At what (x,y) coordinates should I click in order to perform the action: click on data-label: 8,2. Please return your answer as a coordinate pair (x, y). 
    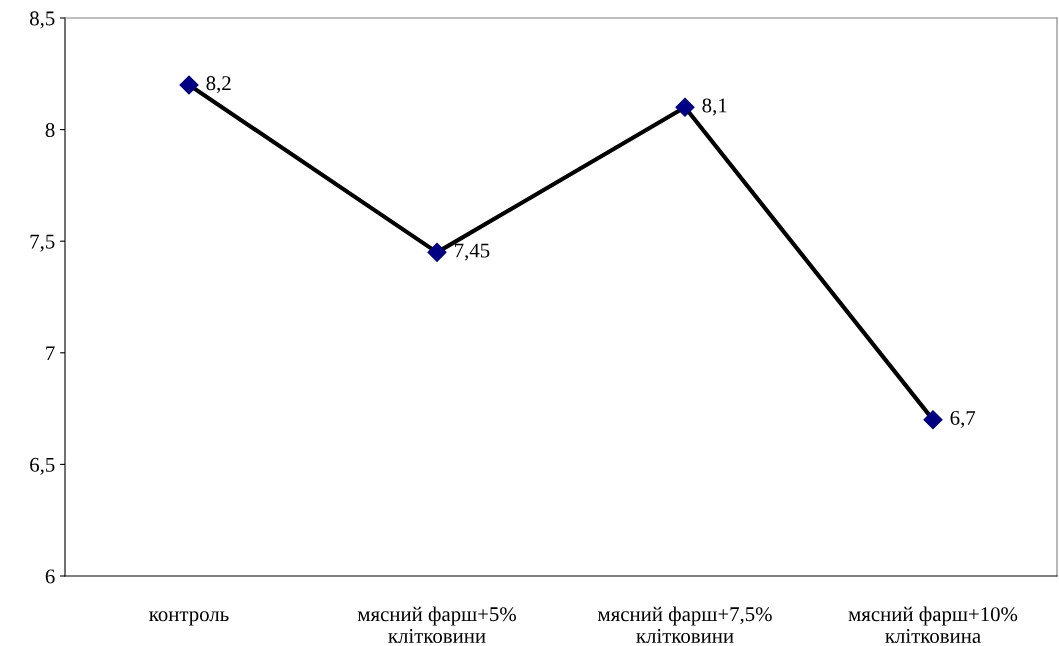
    Looking at the image, I should click on (218, 85).